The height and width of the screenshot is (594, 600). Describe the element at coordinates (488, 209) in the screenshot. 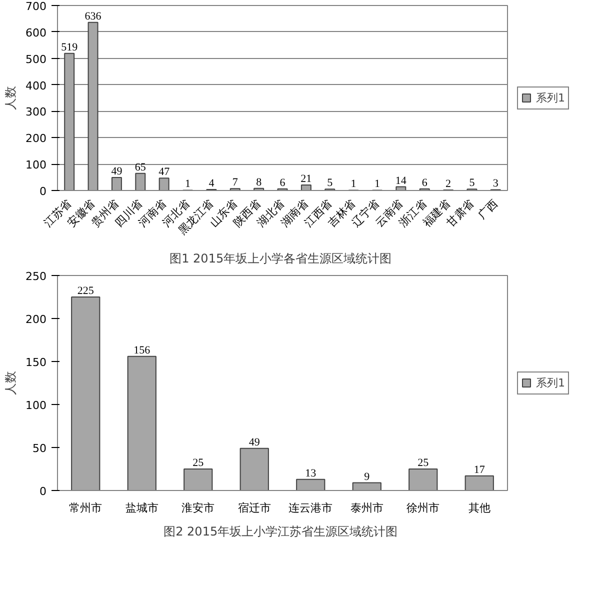

I see `x-tick-label: 广西` at that location.